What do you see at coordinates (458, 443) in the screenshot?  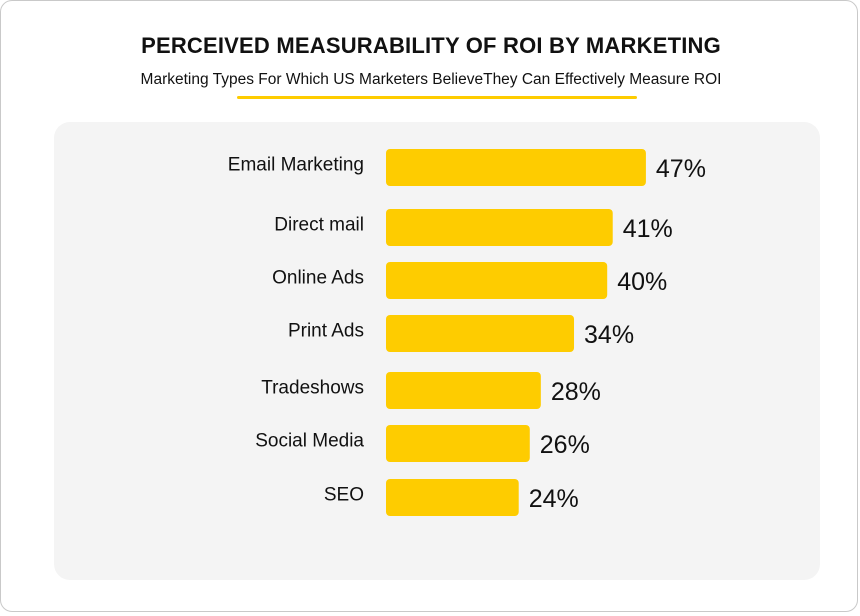 I see `bar-social-media` at bounding box center [458, 443].